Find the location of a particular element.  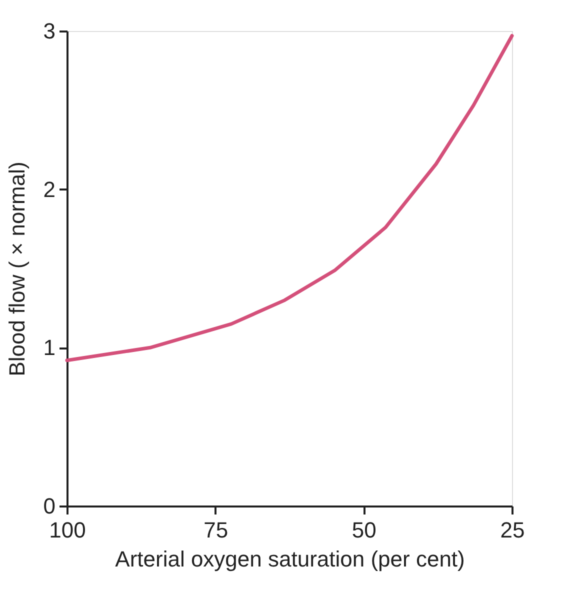

y-axis-title: Blood flow ( × normal) is located at coordinates (17, 269).